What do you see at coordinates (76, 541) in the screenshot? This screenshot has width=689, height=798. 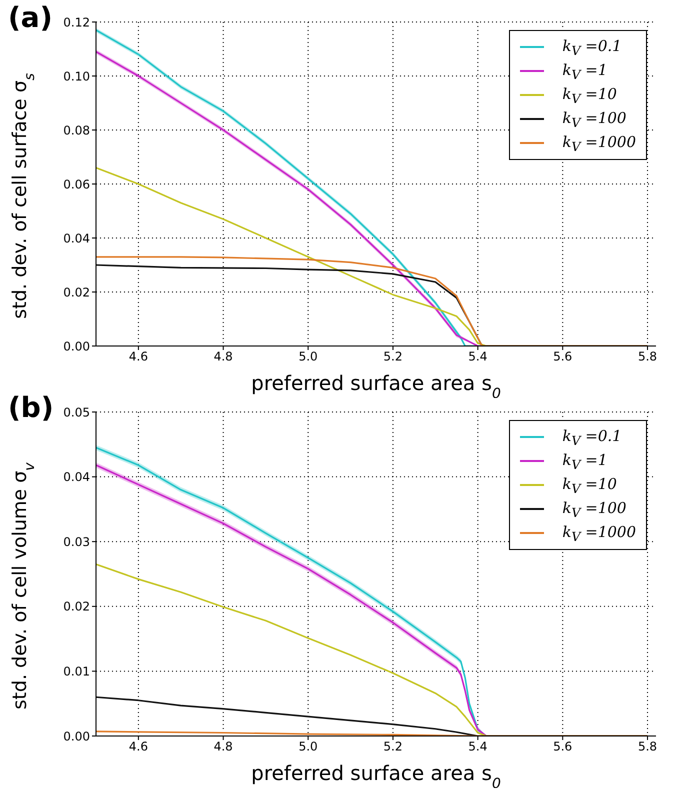 I see `y-tick-label: 0.03` at bounding box center [76, 541].